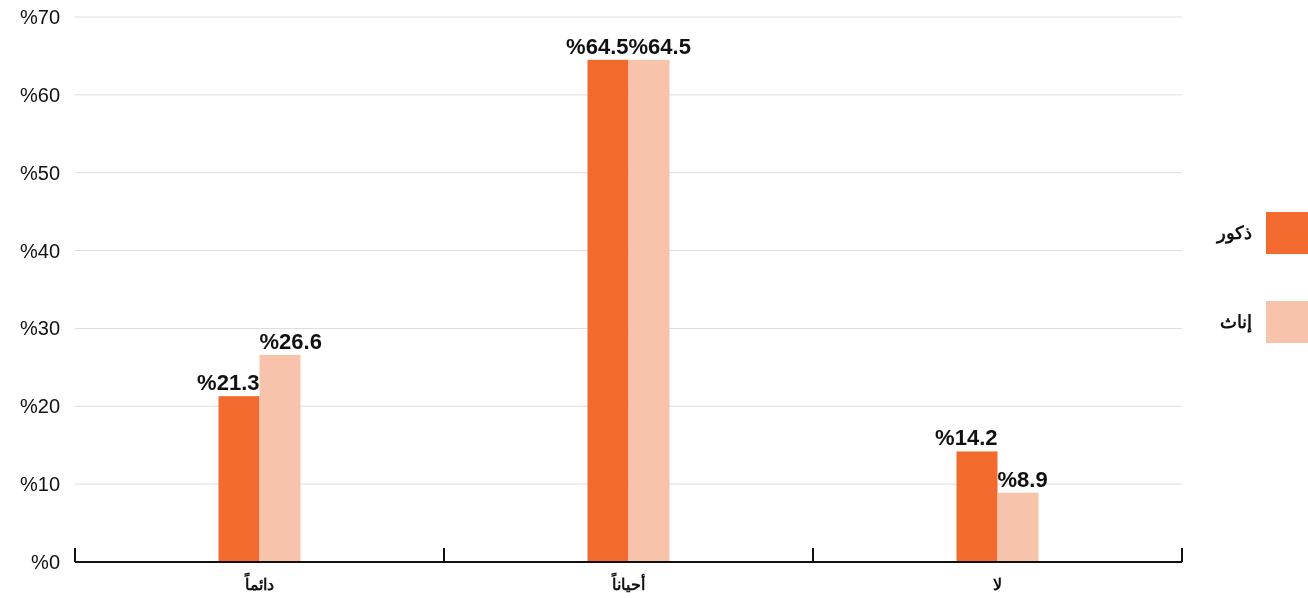 The width and height of the screenshot is (1308, 598). What do you see at coordinates (39, 94) in the screenshot?
I see `y-tick-label: %60` at bounding box center [39, 94].